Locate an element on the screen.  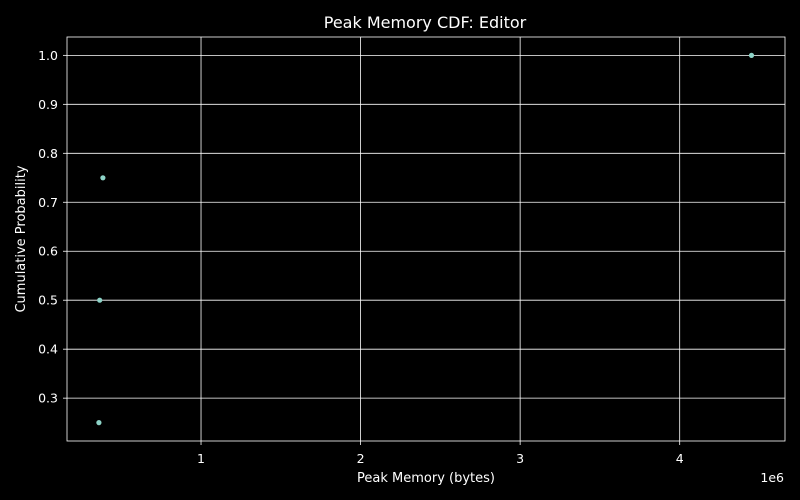
y-tick-label: 0.7 is located at coordinates (48, 202).